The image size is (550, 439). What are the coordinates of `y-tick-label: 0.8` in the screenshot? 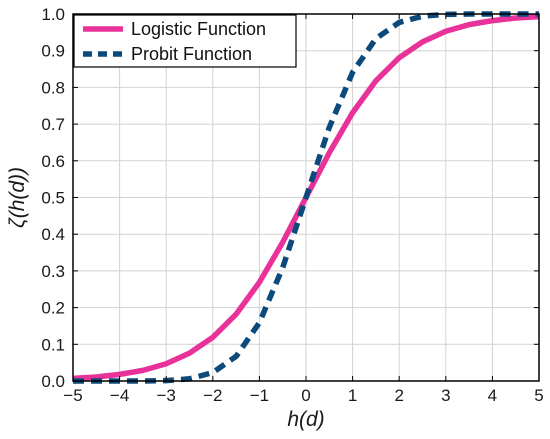 It's located at (53, 87).